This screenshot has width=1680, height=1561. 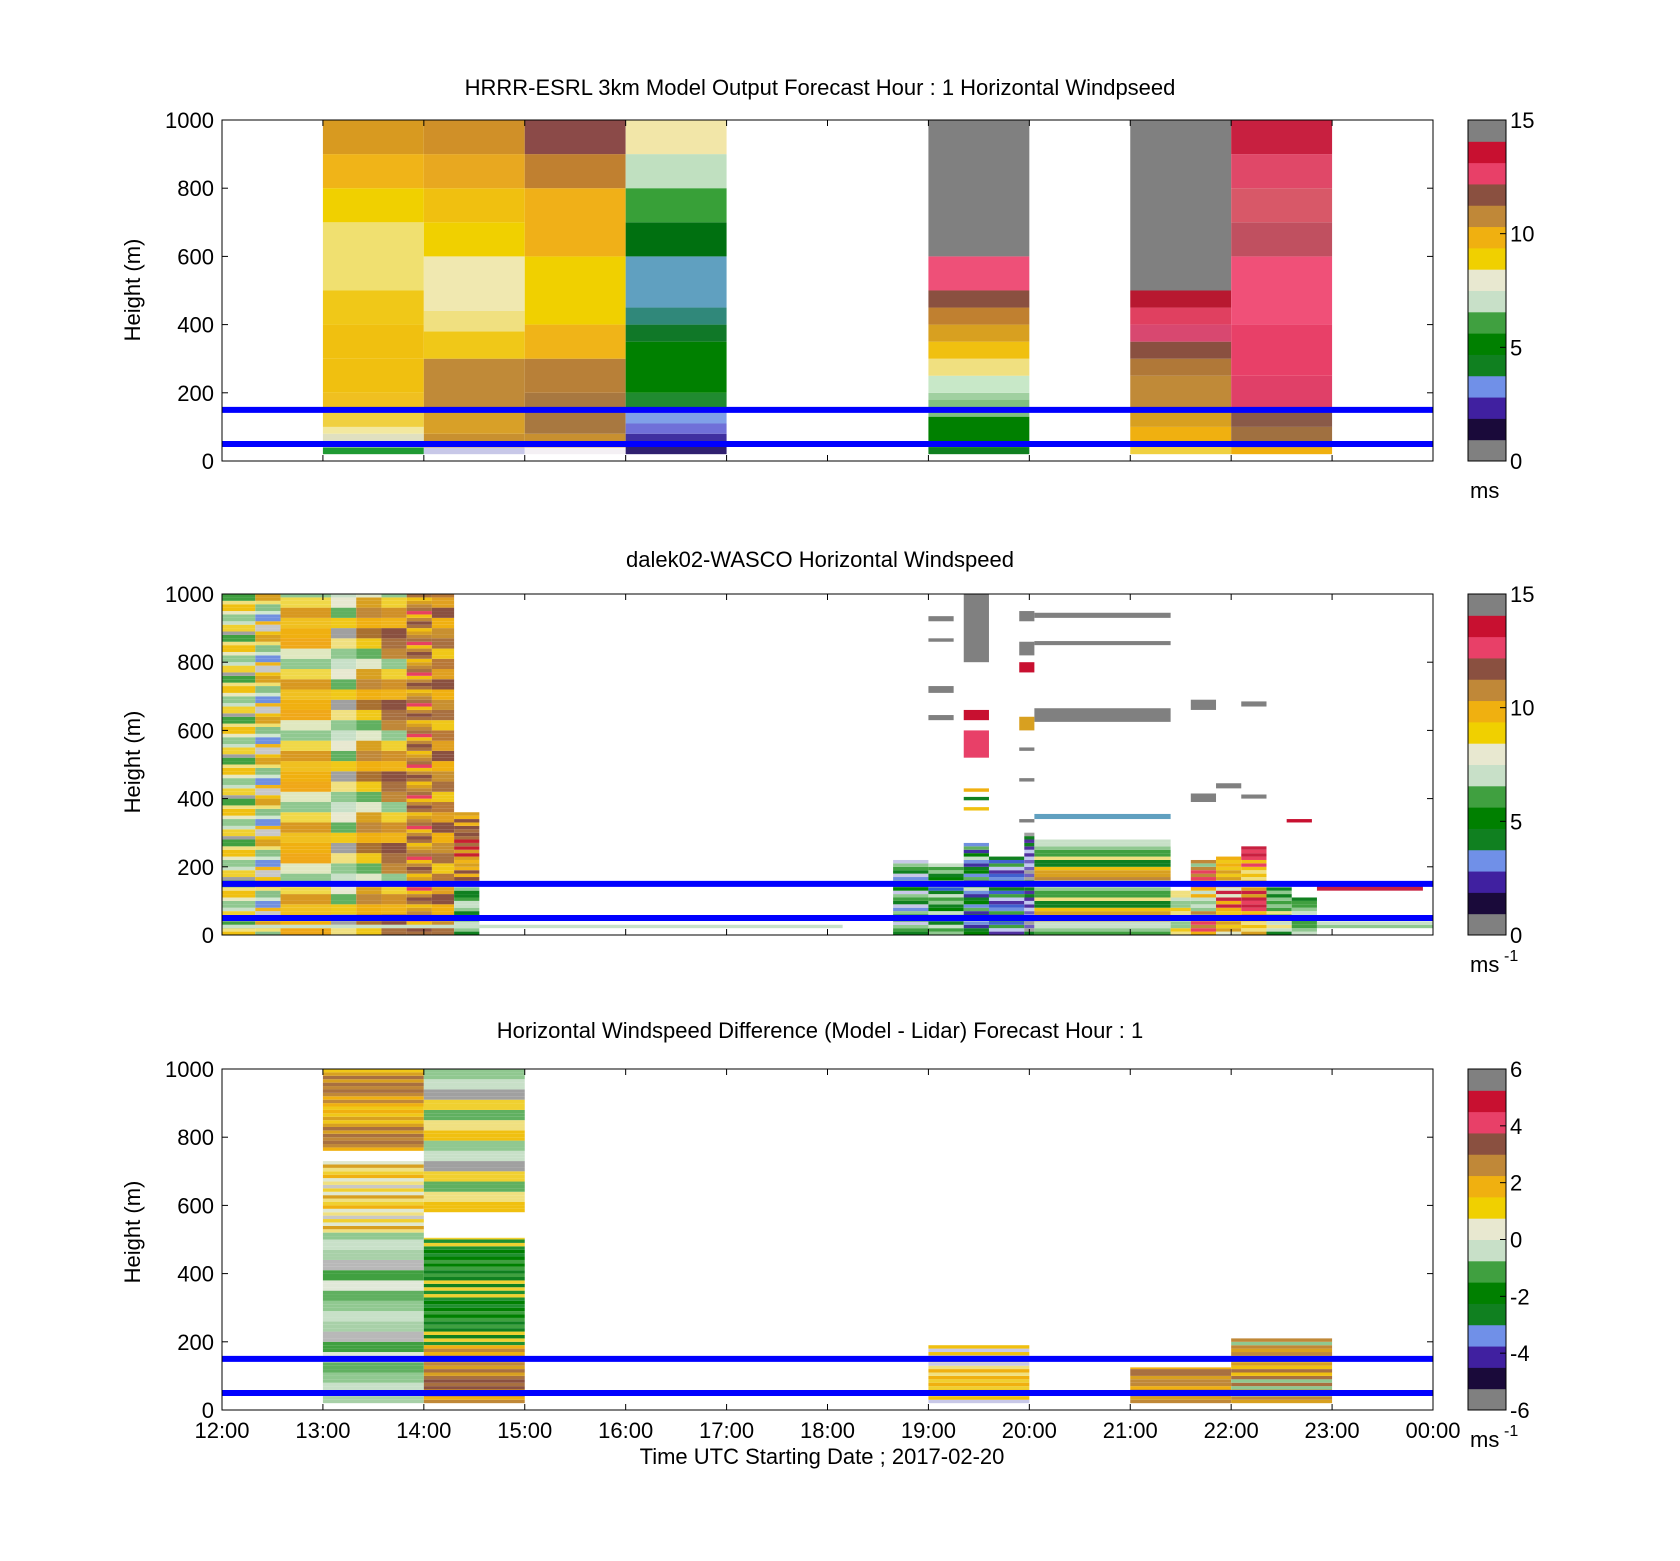 I want to click on colorbar-tick-label: 4, so click(x=1516, y=1126).